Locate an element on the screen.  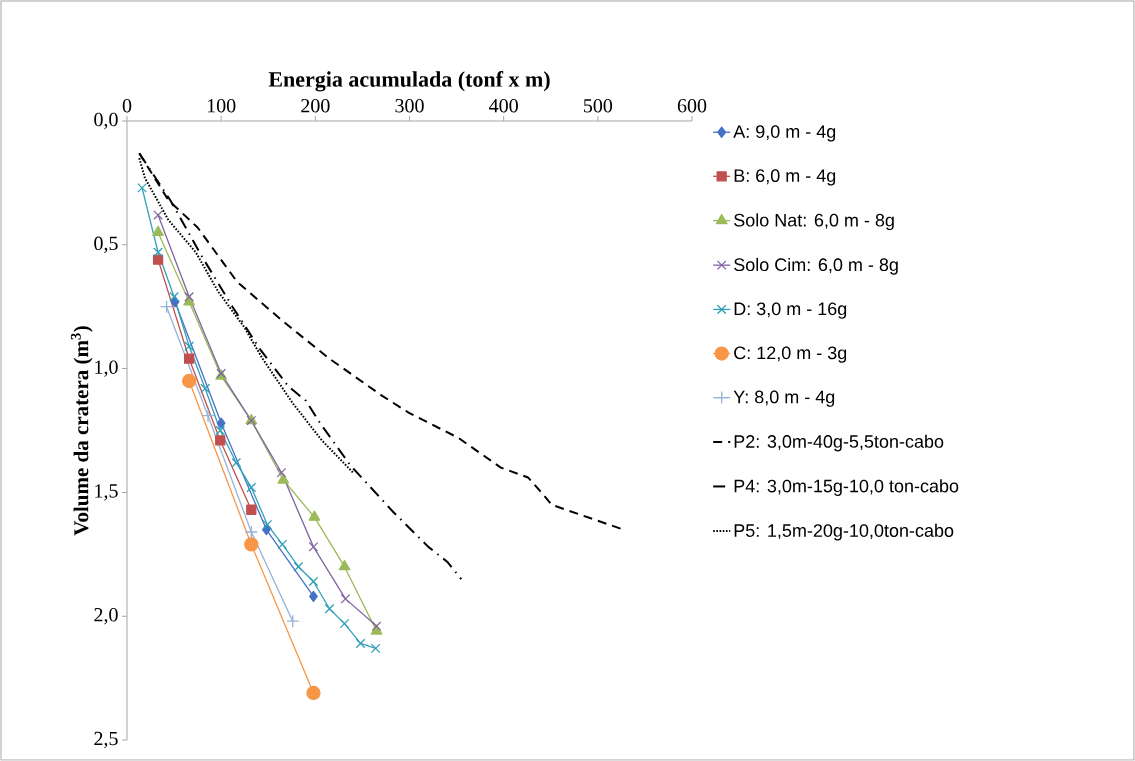
legend-label: P2: 3,0m-40g-5,5ton-cabo is located at coordinates (839, 443).